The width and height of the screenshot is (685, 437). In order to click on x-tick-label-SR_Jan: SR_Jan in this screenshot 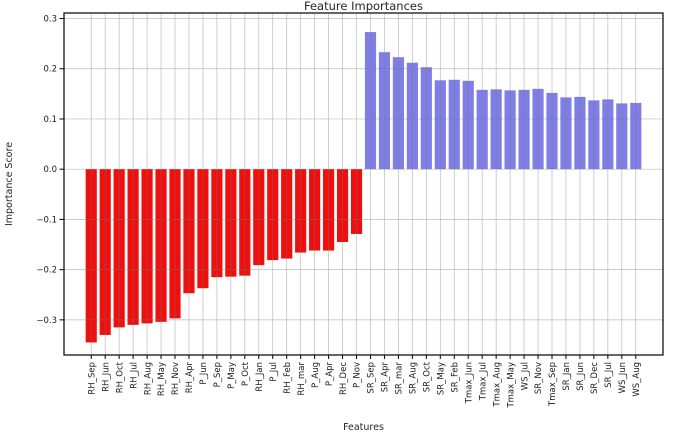, I will do `click(567, 376)`.